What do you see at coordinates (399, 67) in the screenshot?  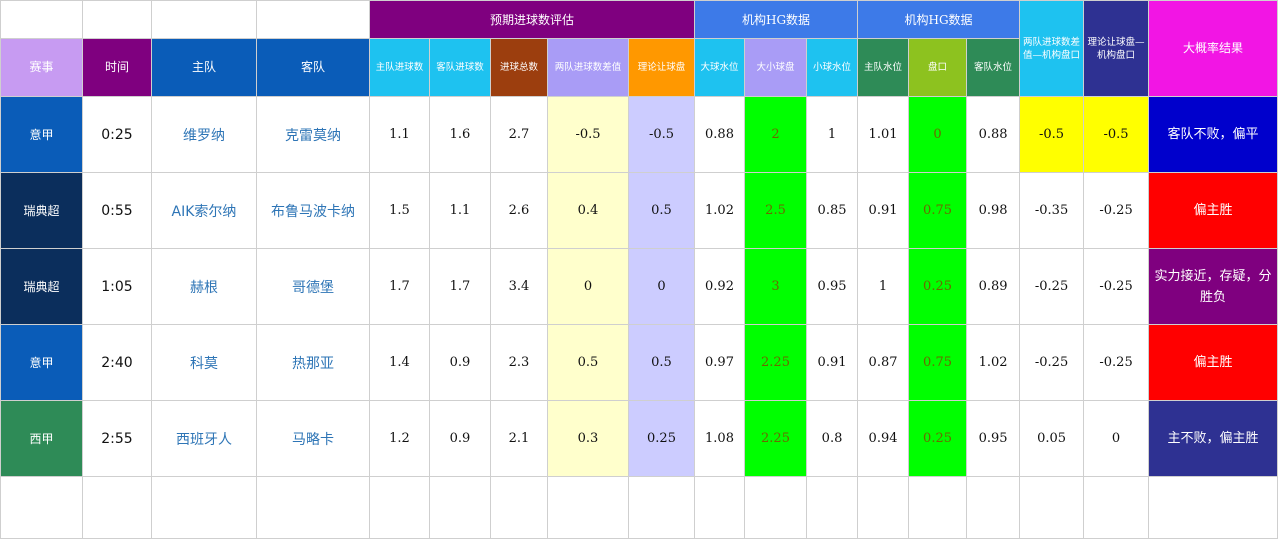 I see `col-home-goals: 主队进球数` at bounding box center [399, 67].